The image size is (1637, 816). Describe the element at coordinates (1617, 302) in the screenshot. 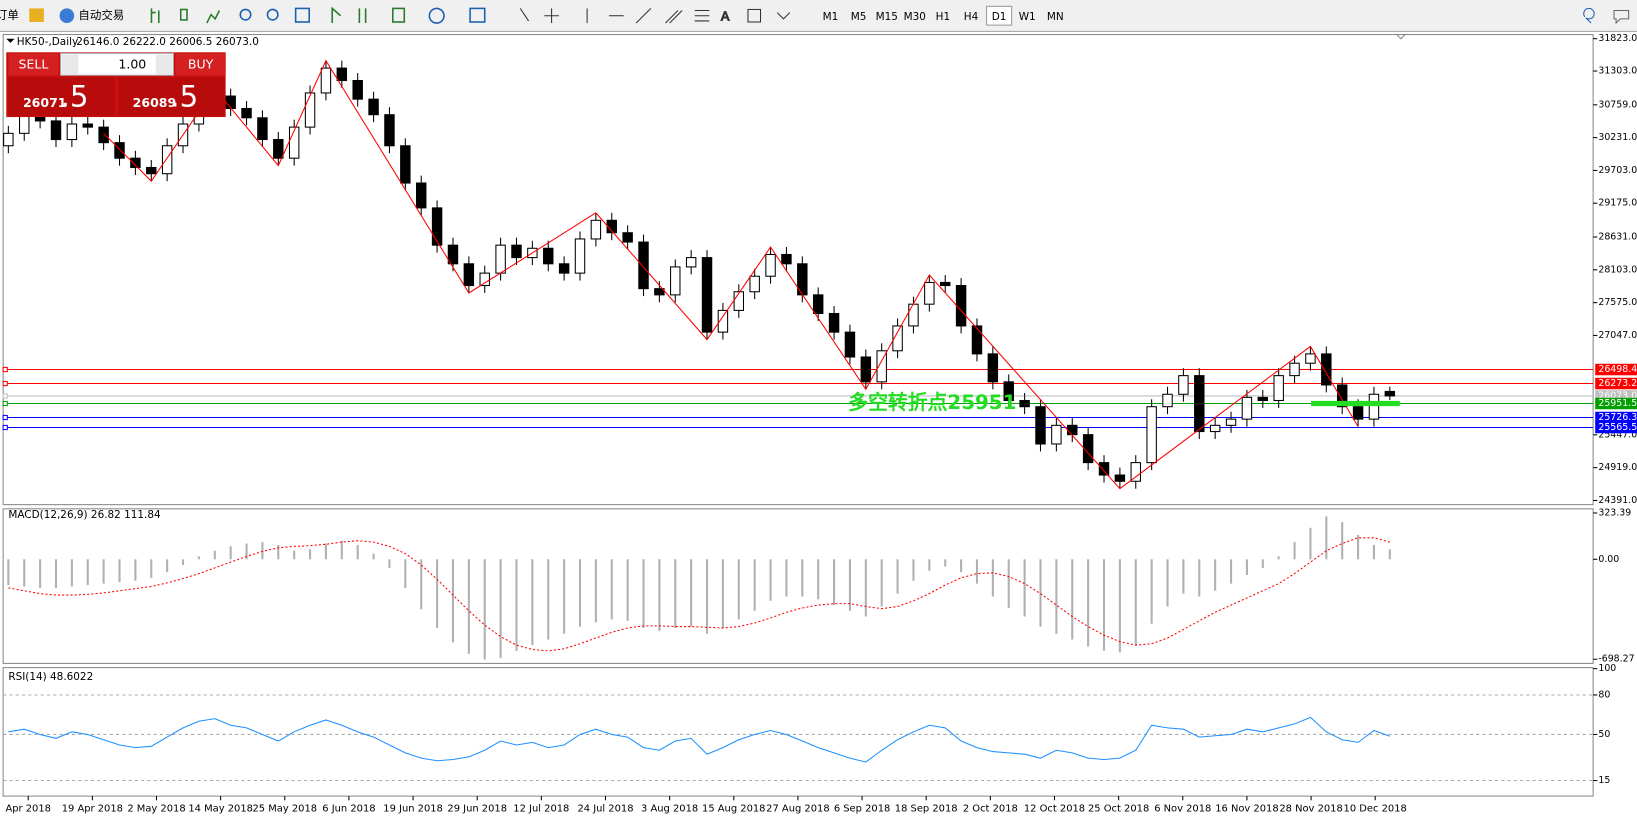

I see `y-tick-label: 27575.0` at that location.